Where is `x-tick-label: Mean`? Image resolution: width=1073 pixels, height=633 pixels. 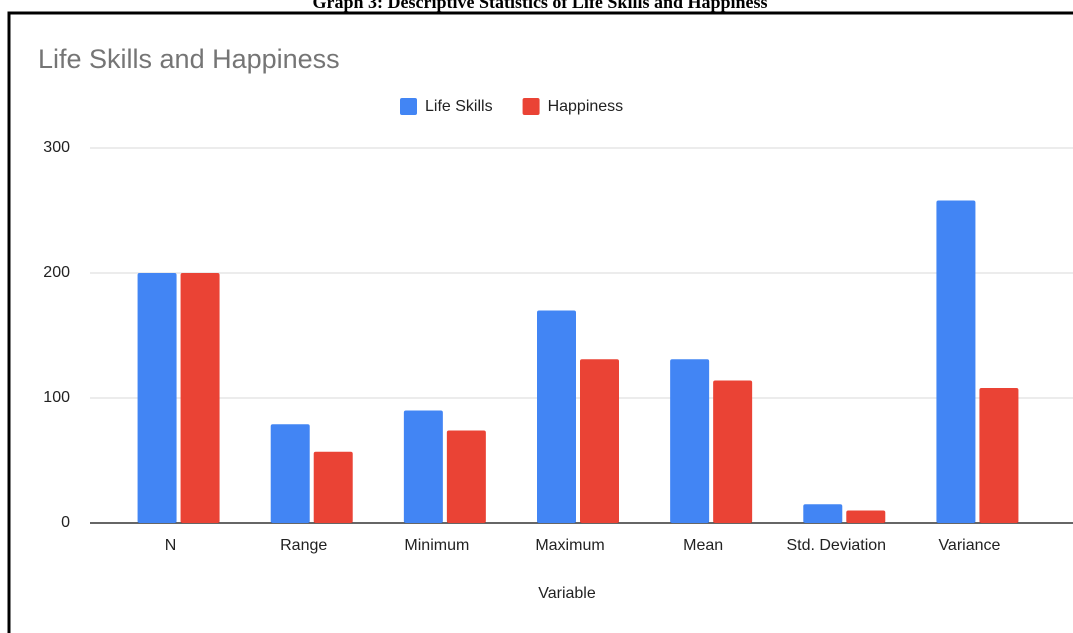
x-tick-label: Mean is located at coordinates (703, 545).